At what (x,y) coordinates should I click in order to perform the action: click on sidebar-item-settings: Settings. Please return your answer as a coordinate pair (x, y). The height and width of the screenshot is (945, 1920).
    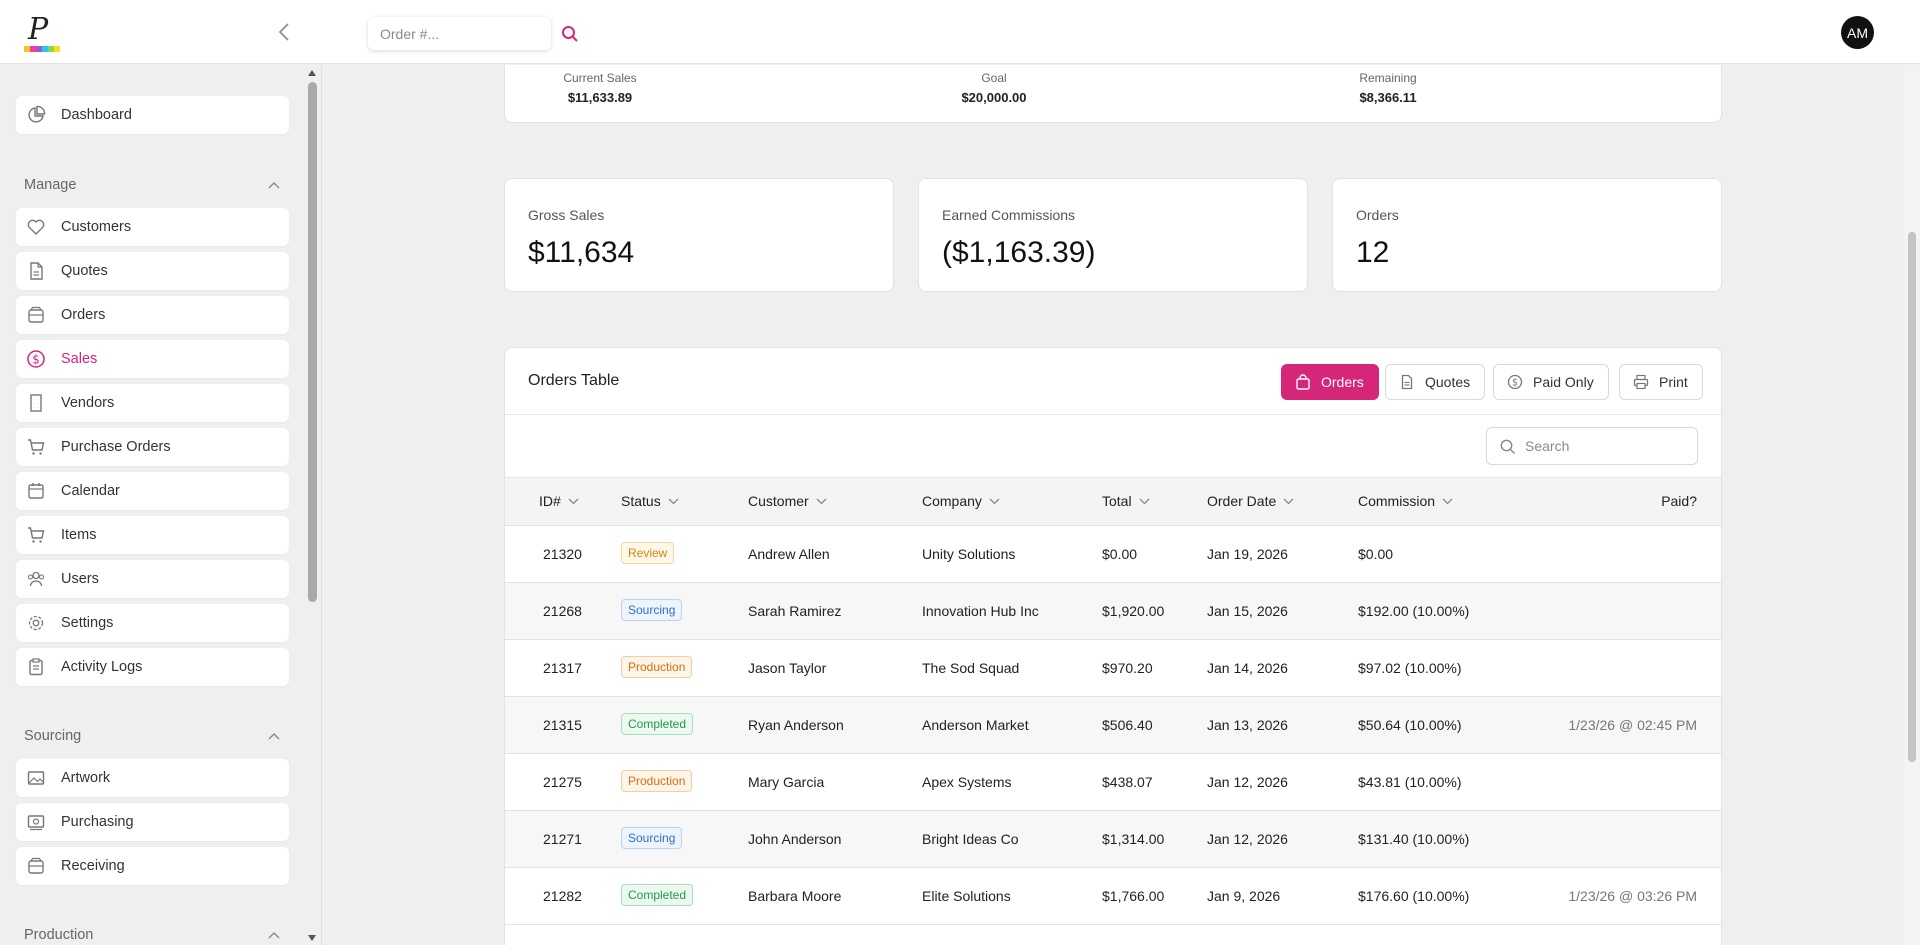
    Looking at the image, I should click on (152, 623).